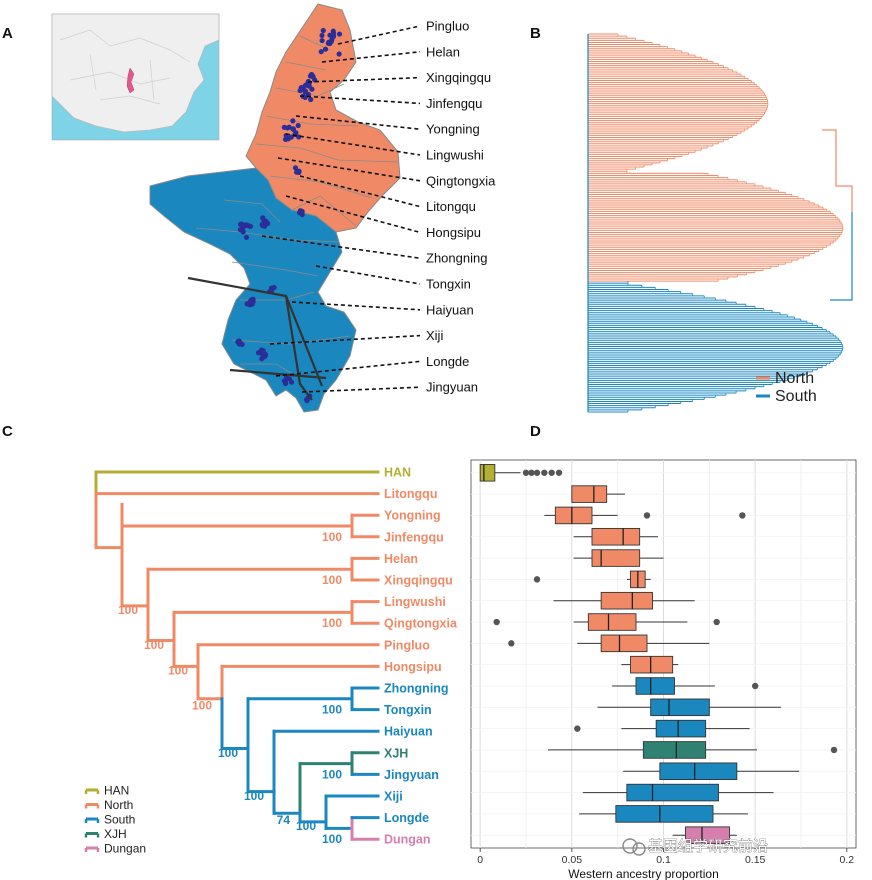 This screenshot has height=880, width=872. What do you see at coordinates (447, 361) in the screenshot?
I see `county-label: Longde` at bounding box center [447, 361].